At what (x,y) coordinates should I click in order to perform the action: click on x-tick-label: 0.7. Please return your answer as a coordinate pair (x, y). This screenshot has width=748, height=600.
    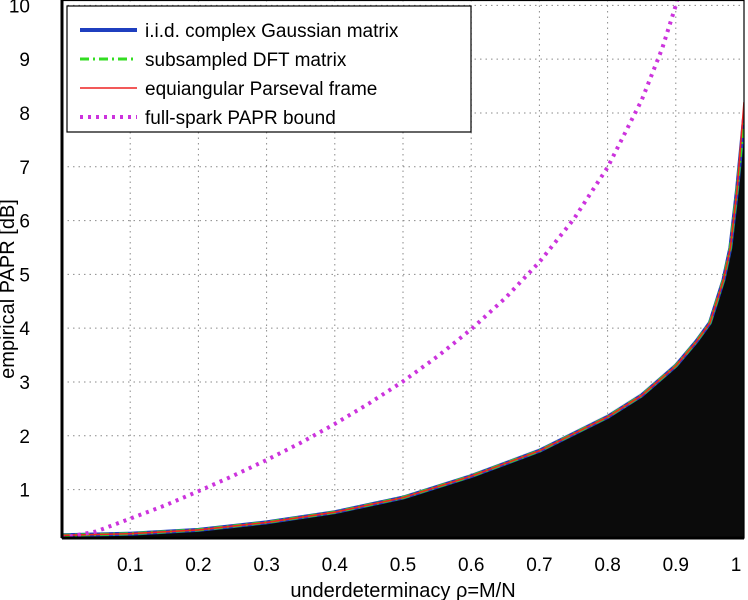
    Looking at the image, I should click on (539, 565).